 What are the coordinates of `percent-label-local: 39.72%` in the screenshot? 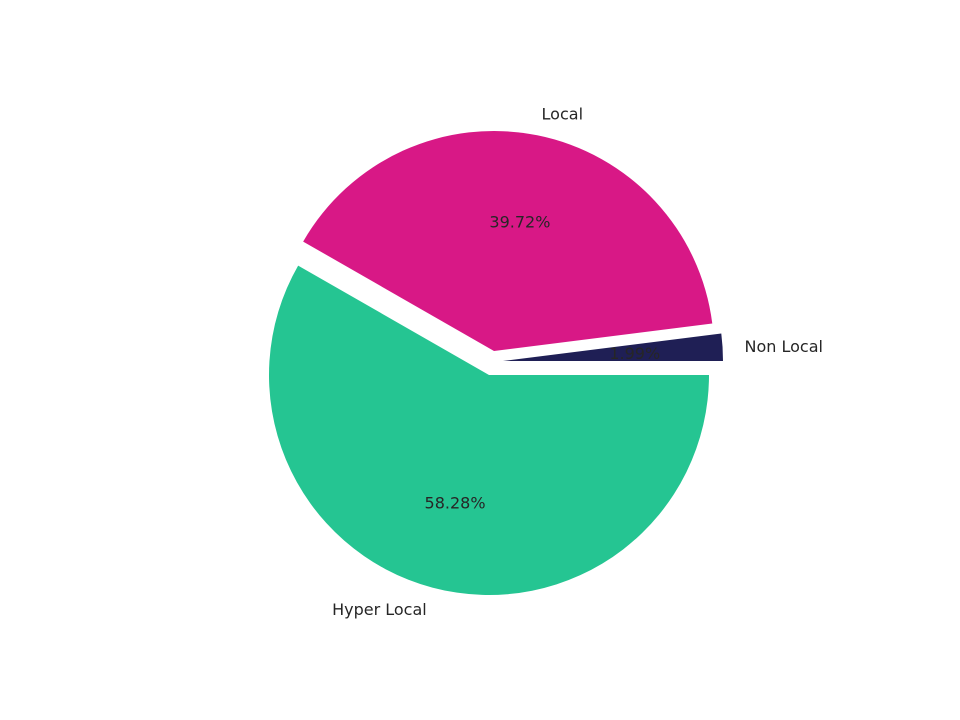 It's located at (519, 222).